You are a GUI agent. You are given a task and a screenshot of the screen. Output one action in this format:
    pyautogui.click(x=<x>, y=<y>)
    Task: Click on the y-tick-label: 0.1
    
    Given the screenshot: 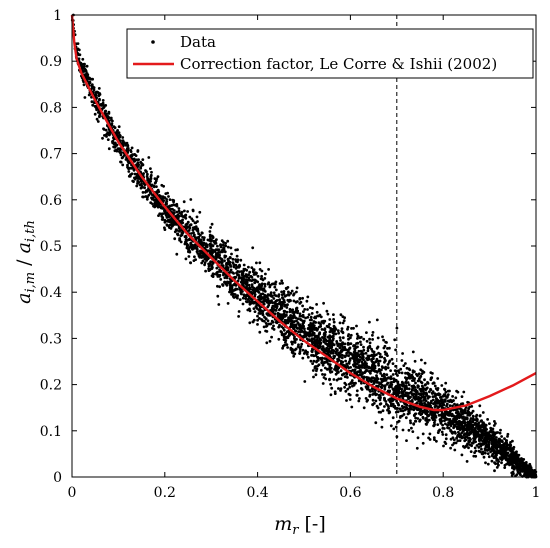 What is the action you would take?
    pyautogui.click(x=51, y=432)
    